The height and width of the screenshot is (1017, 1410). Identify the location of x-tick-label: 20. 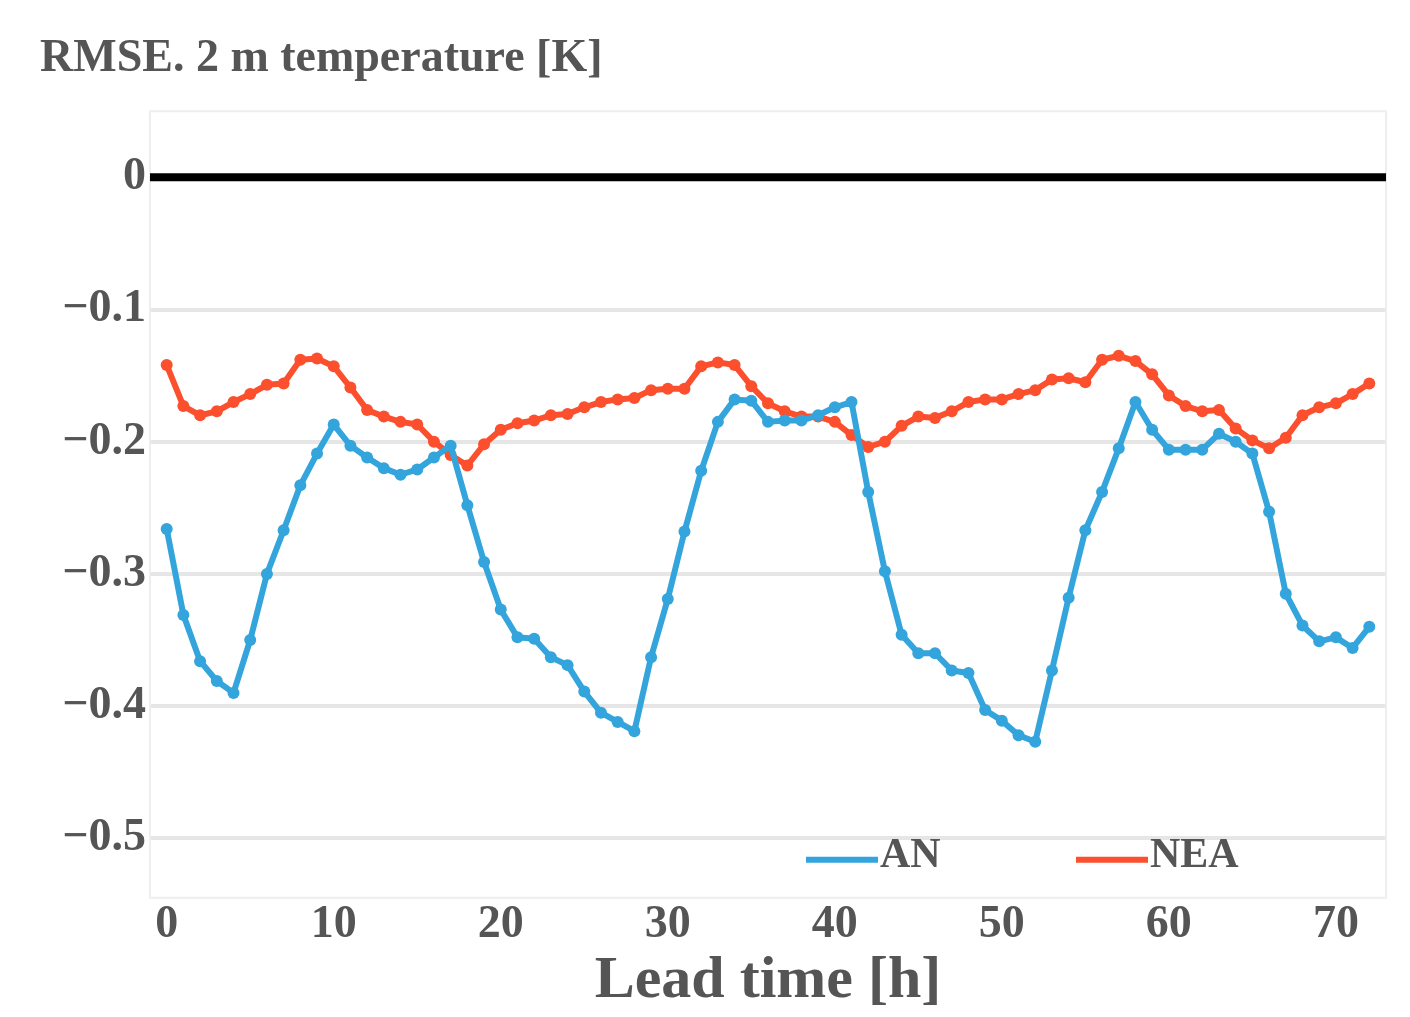
(500, 922).